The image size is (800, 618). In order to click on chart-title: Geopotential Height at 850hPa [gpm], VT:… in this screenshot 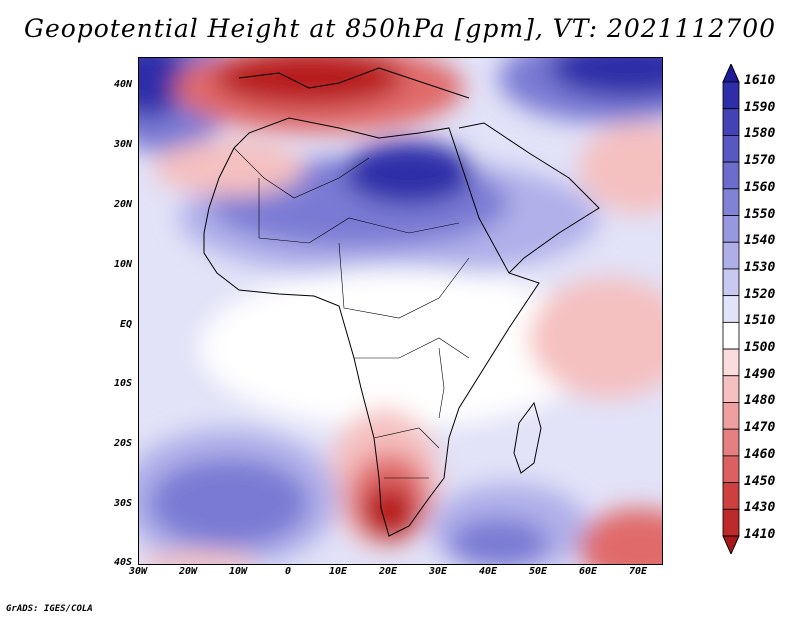, I will do `click(400, 28)`.